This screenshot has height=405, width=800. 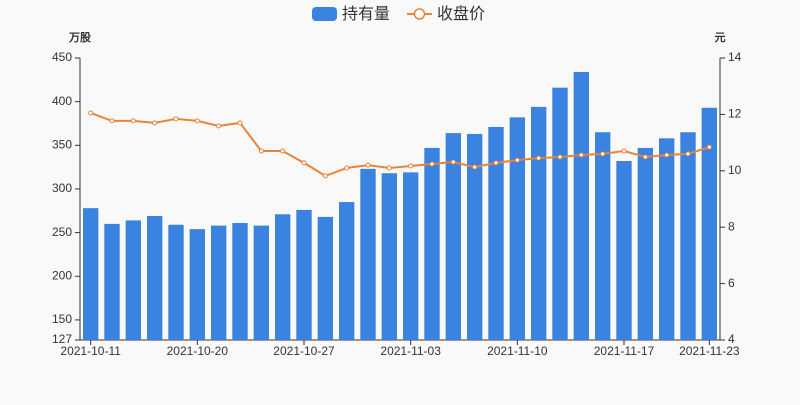 What do you see at coordinates (62, 319) in the screenshot?
I see `y-tick-label: 150` at bounding box center [62, 319].